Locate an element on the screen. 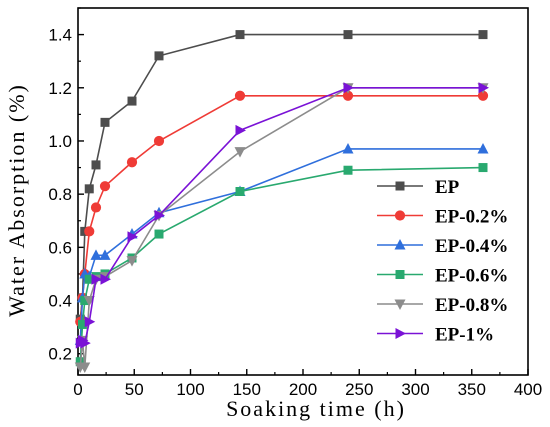  x-tick-label: 300 is located at coordinates (415, 389).